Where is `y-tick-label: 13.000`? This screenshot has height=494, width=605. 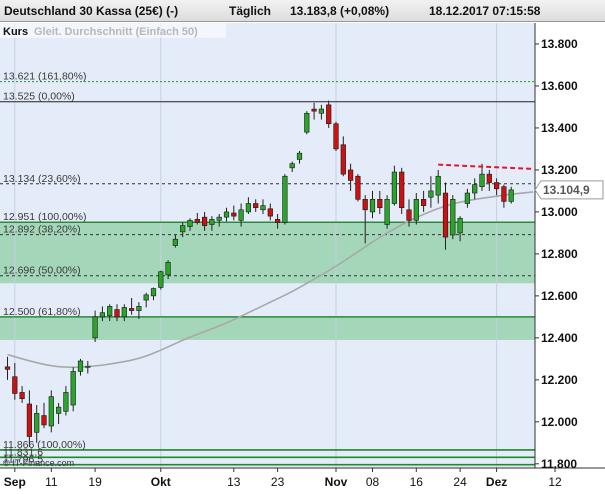 y-tick-label: 13.000 is located at coordinates (559, 212).